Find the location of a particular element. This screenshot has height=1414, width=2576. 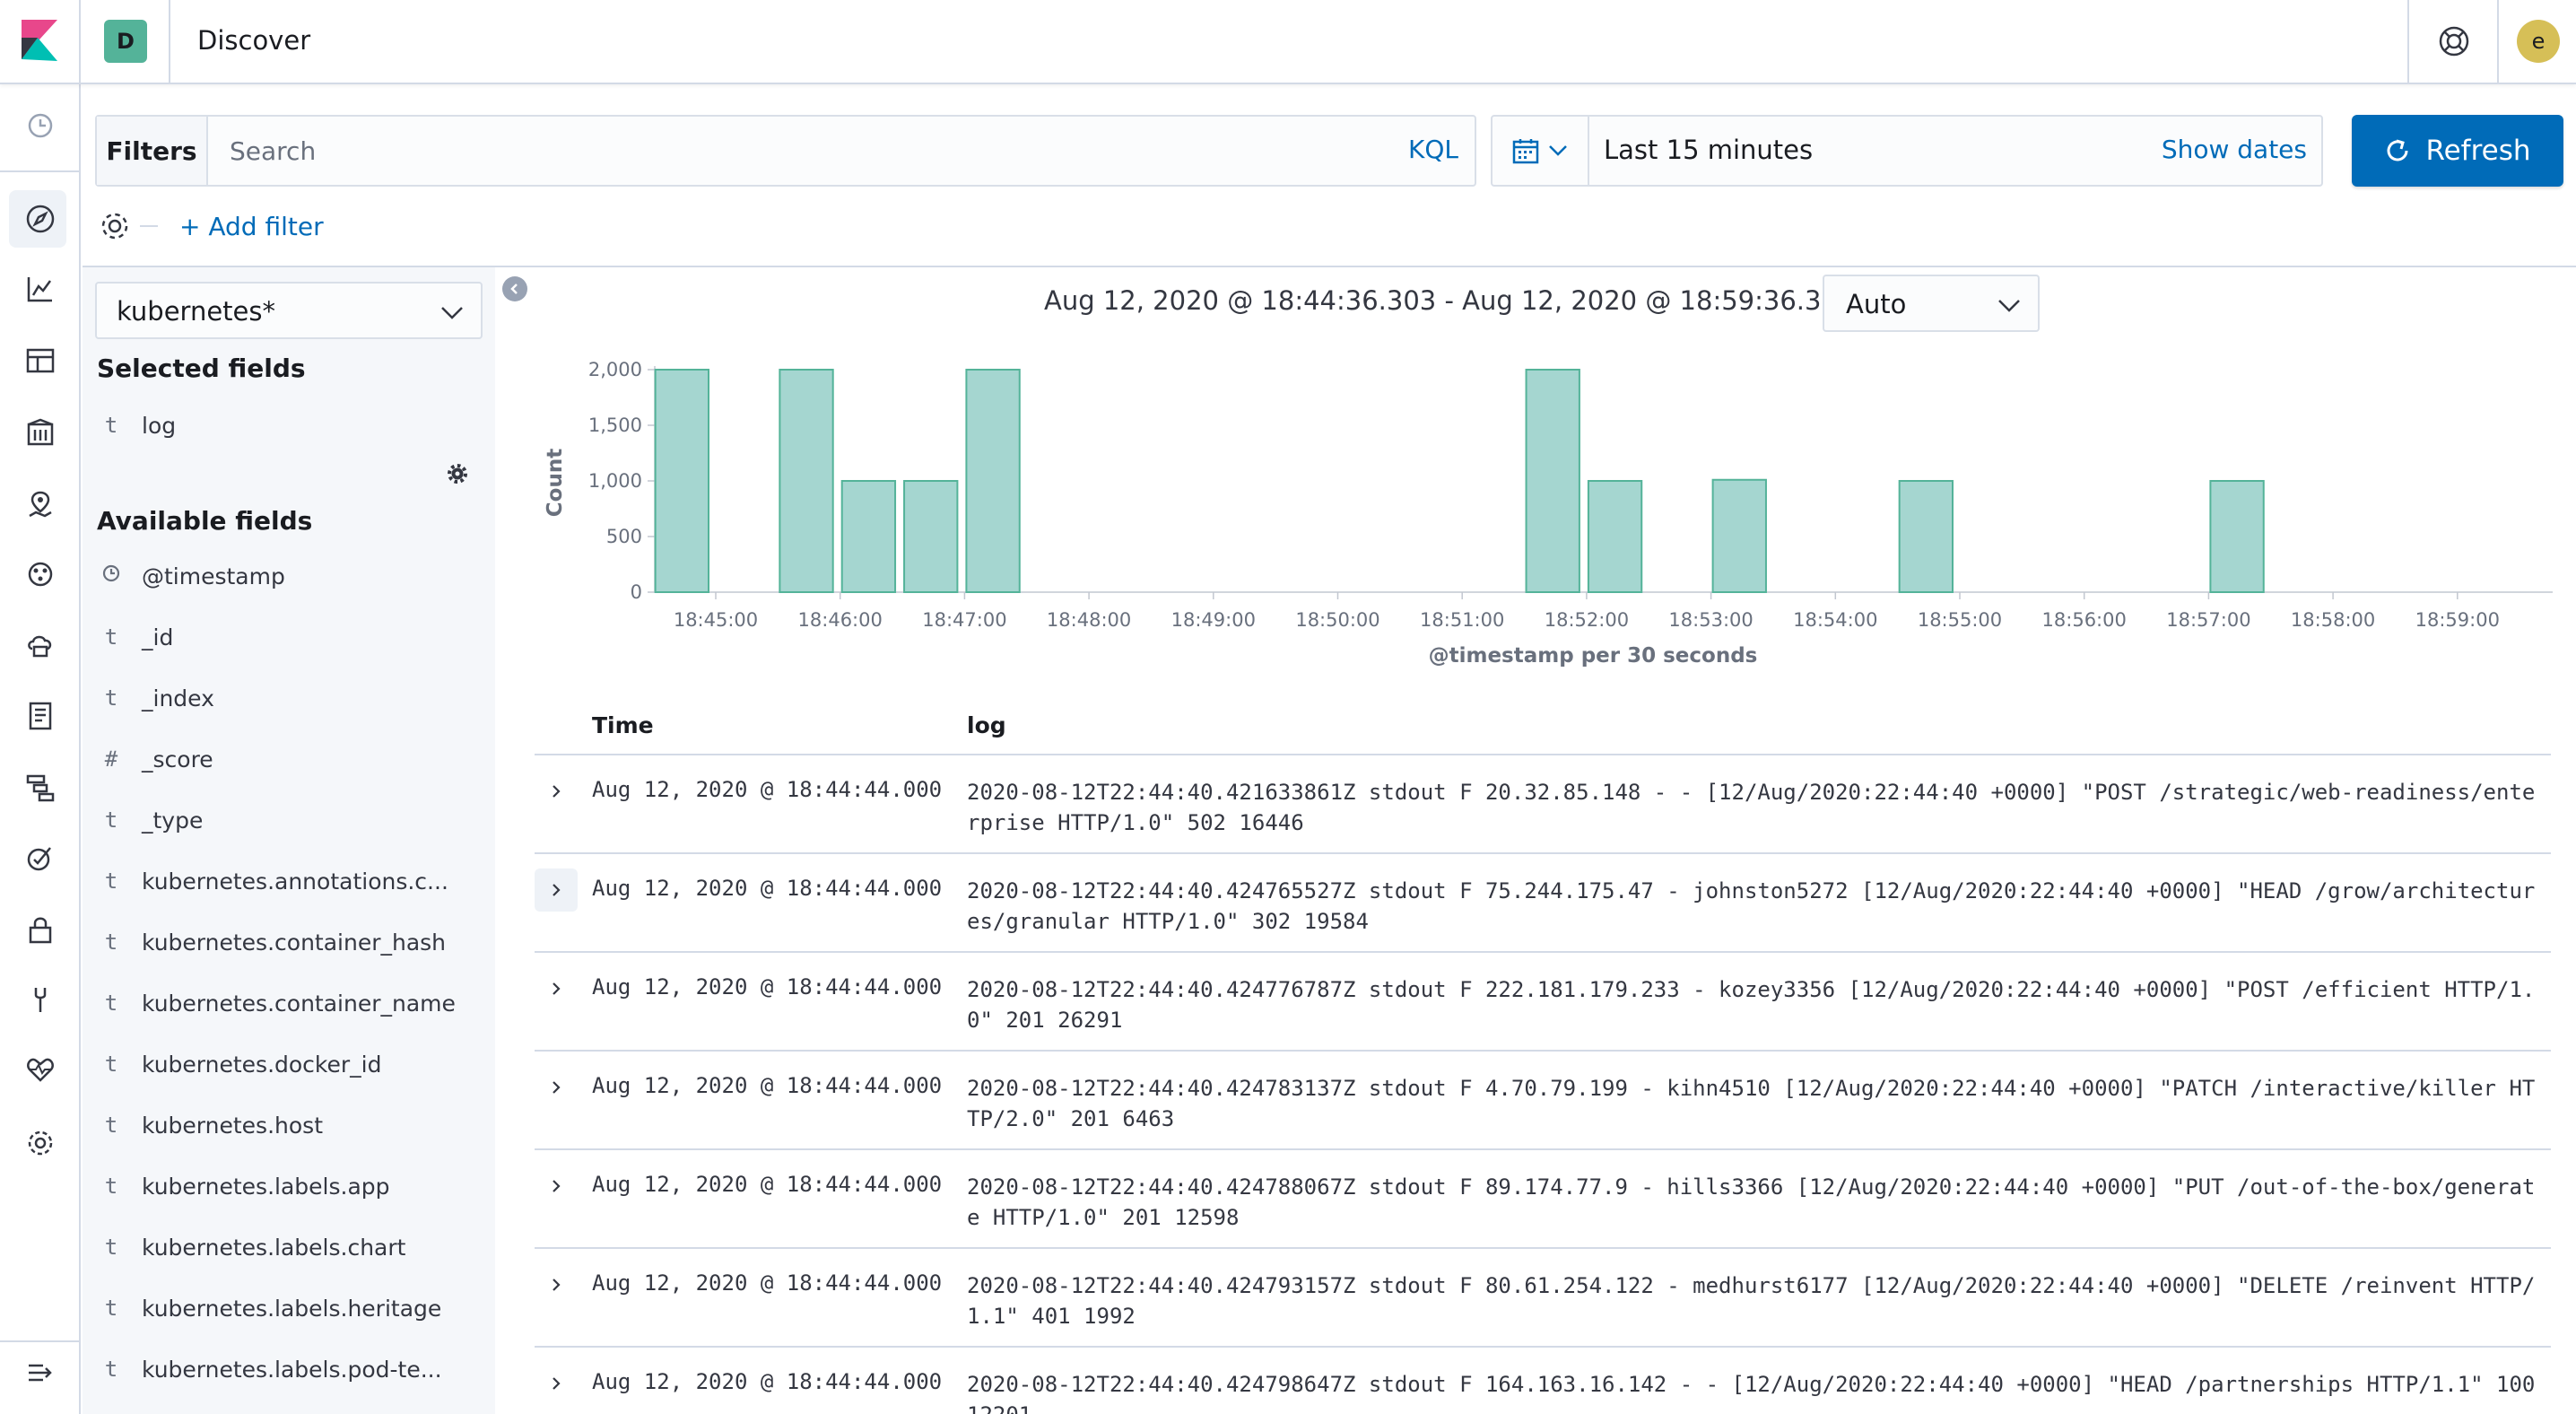

uptime-icon is located at coordinates (40, 858).